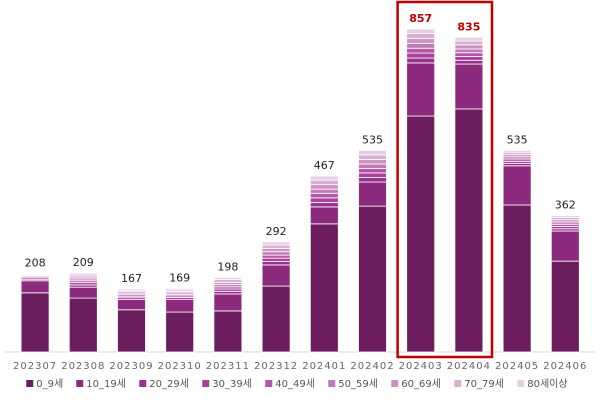 This screenshot has height=408, width=600. I want to click on x-tick-label: 202312, so click(276, 366).